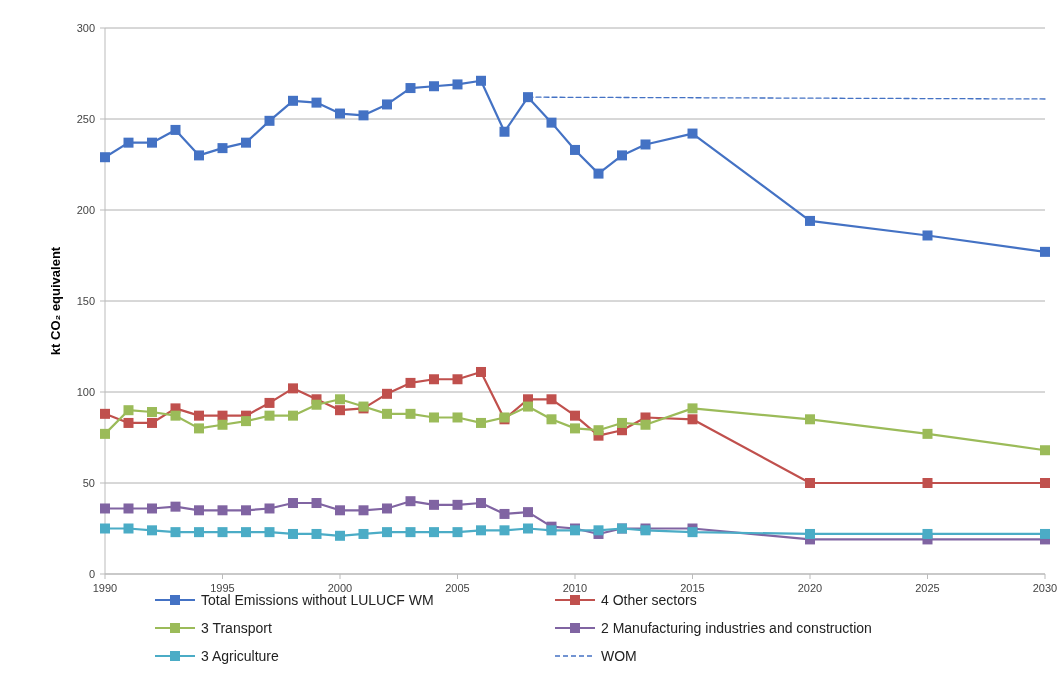 The image size is (1059, 690). What do you see at coordinates (85, 301) in the screenshot?
I see `y-tick-label: 150` at bounding box center [85, 301].